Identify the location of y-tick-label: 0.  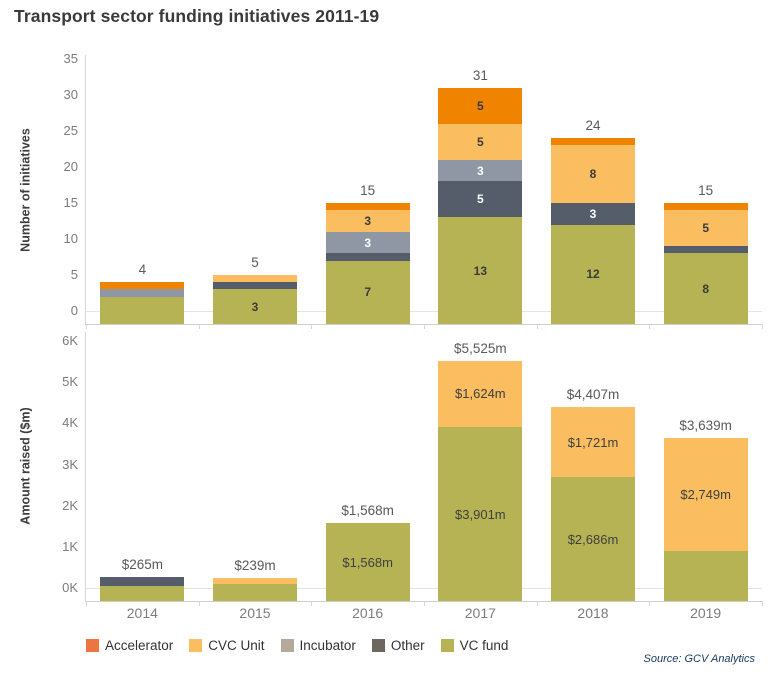
(74, 310).